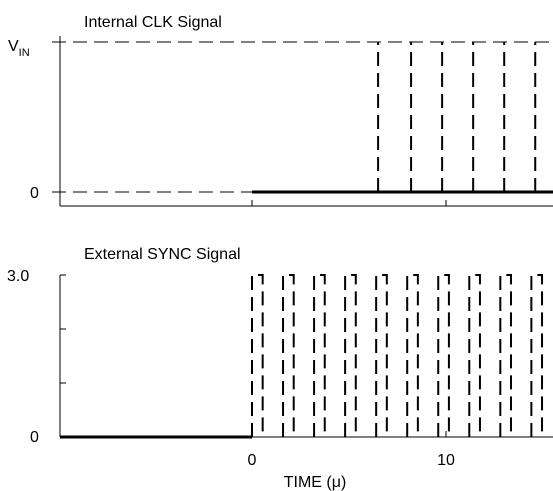 The image size is (553, 491). I want to click on external-sync-title: External SYNC Signal, so click(162, 254).